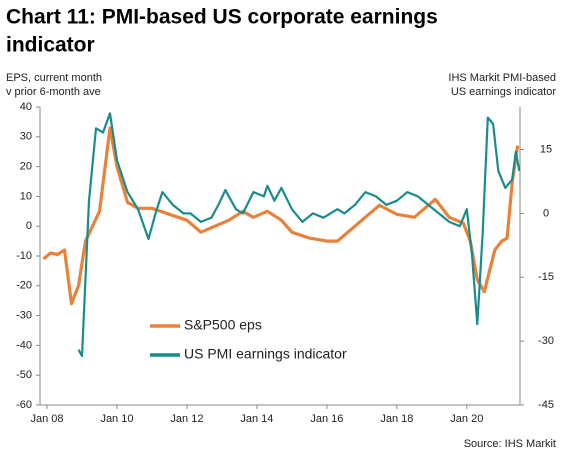 This screenshot has width=565, height=462. What do you see at coordinates (46, 419) in the screenshot?
I see `x-tick-label: Jan 08` at bounding box center [46, 419].